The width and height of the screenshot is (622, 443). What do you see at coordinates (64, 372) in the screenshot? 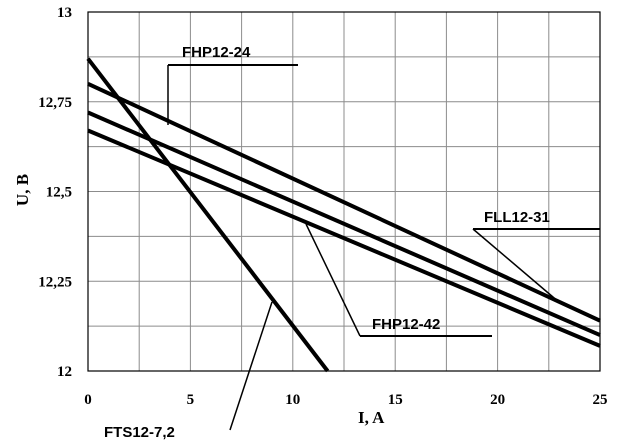
I see `y-tick-label: 12` at bounding box center [64, 372].